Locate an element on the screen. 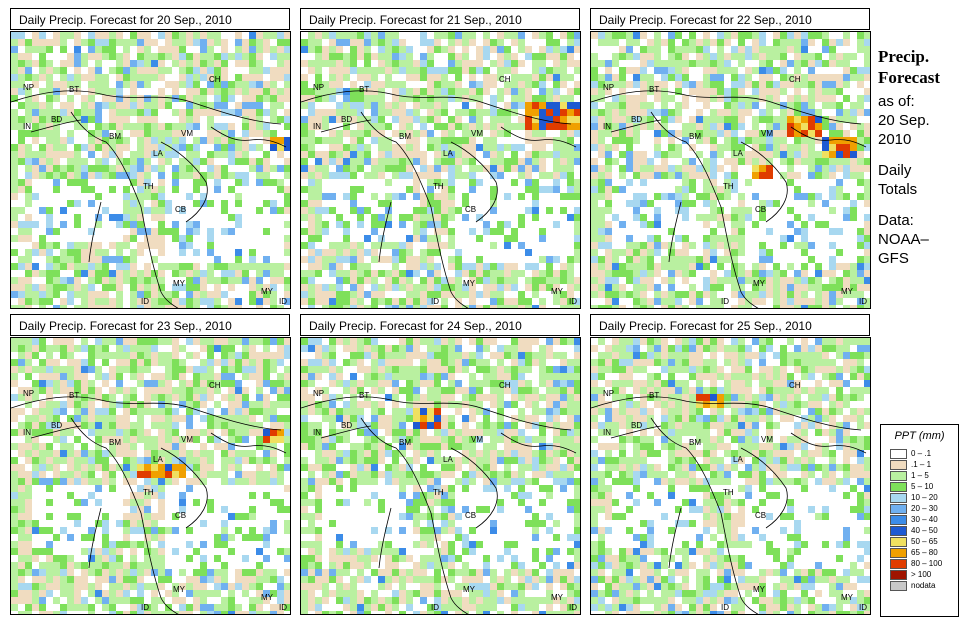  country-label: BD is located at coordinates (56, 425).